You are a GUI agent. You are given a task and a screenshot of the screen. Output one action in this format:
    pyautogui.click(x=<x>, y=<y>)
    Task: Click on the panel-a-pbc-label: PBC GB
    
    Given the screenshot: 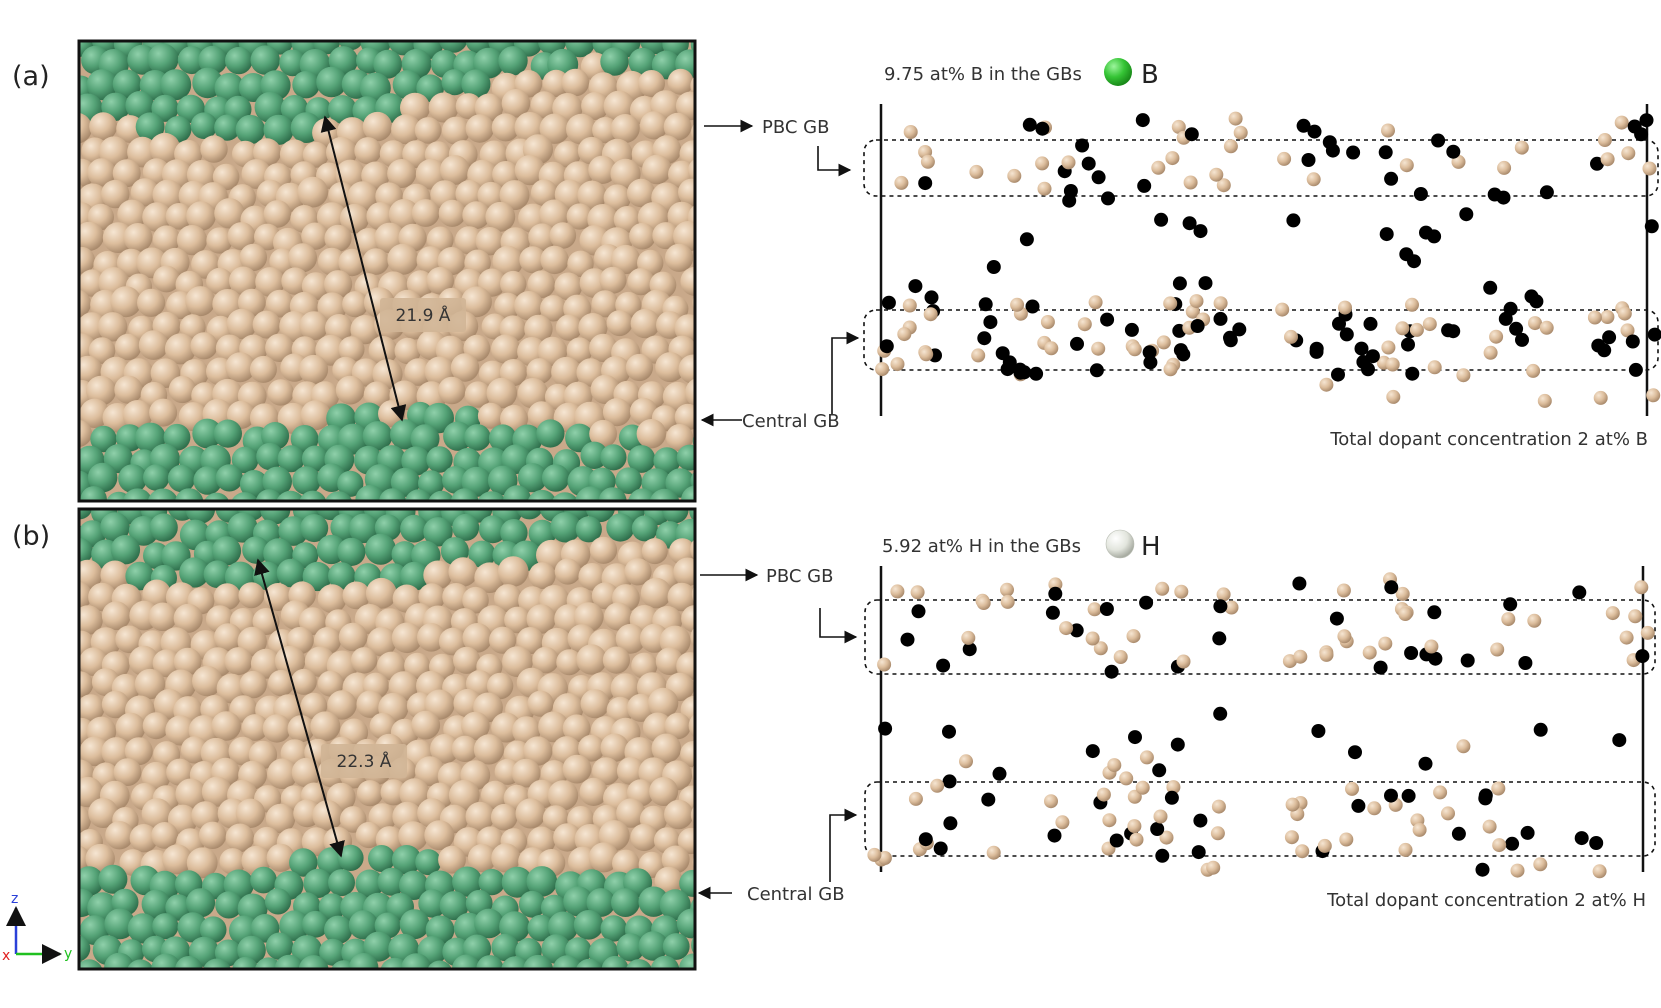 What is the action you would take?
    pyautogui.click(x=795, y=127)
    